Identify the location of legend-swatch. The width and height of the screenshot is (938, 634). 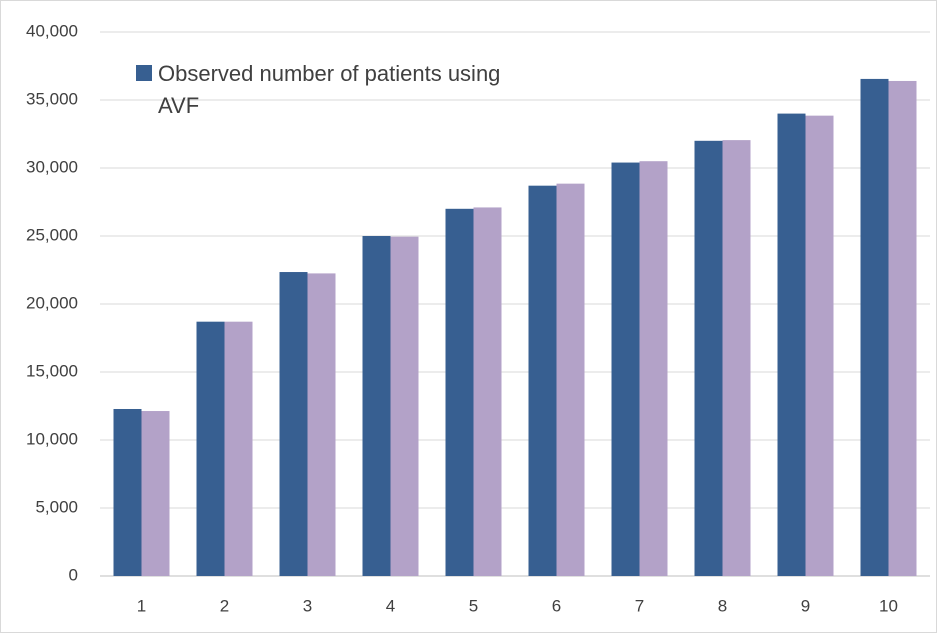
(144, 73).